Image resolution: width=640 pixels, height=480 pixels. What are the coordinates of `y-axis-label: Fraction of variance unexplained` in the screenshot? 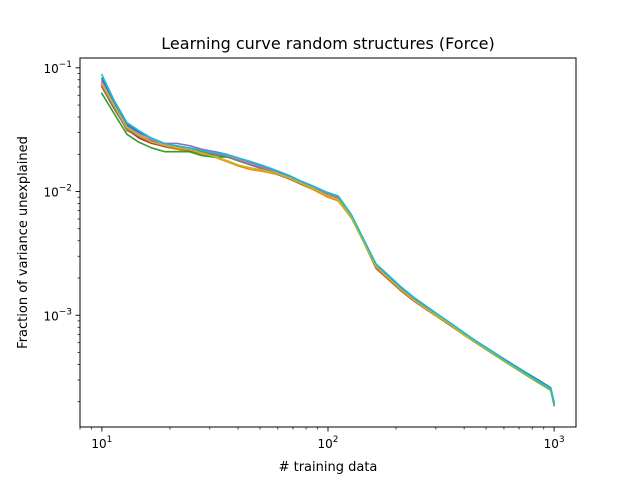 It's located at (23, 242).